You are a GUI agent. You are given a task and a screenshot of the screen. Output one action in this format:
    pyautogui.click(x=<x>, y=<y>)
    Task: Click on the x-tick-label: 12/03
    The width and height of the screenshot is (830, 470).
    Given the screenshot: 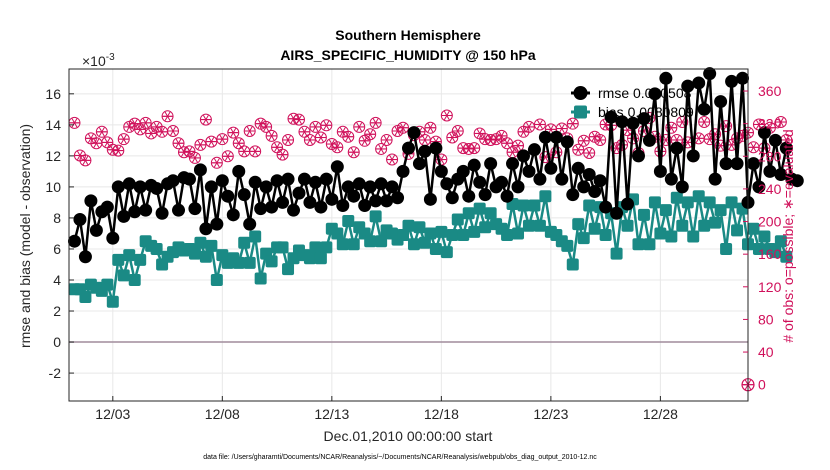 What is the action you would take?
    pyautogui.click(x=112, y=414)
    